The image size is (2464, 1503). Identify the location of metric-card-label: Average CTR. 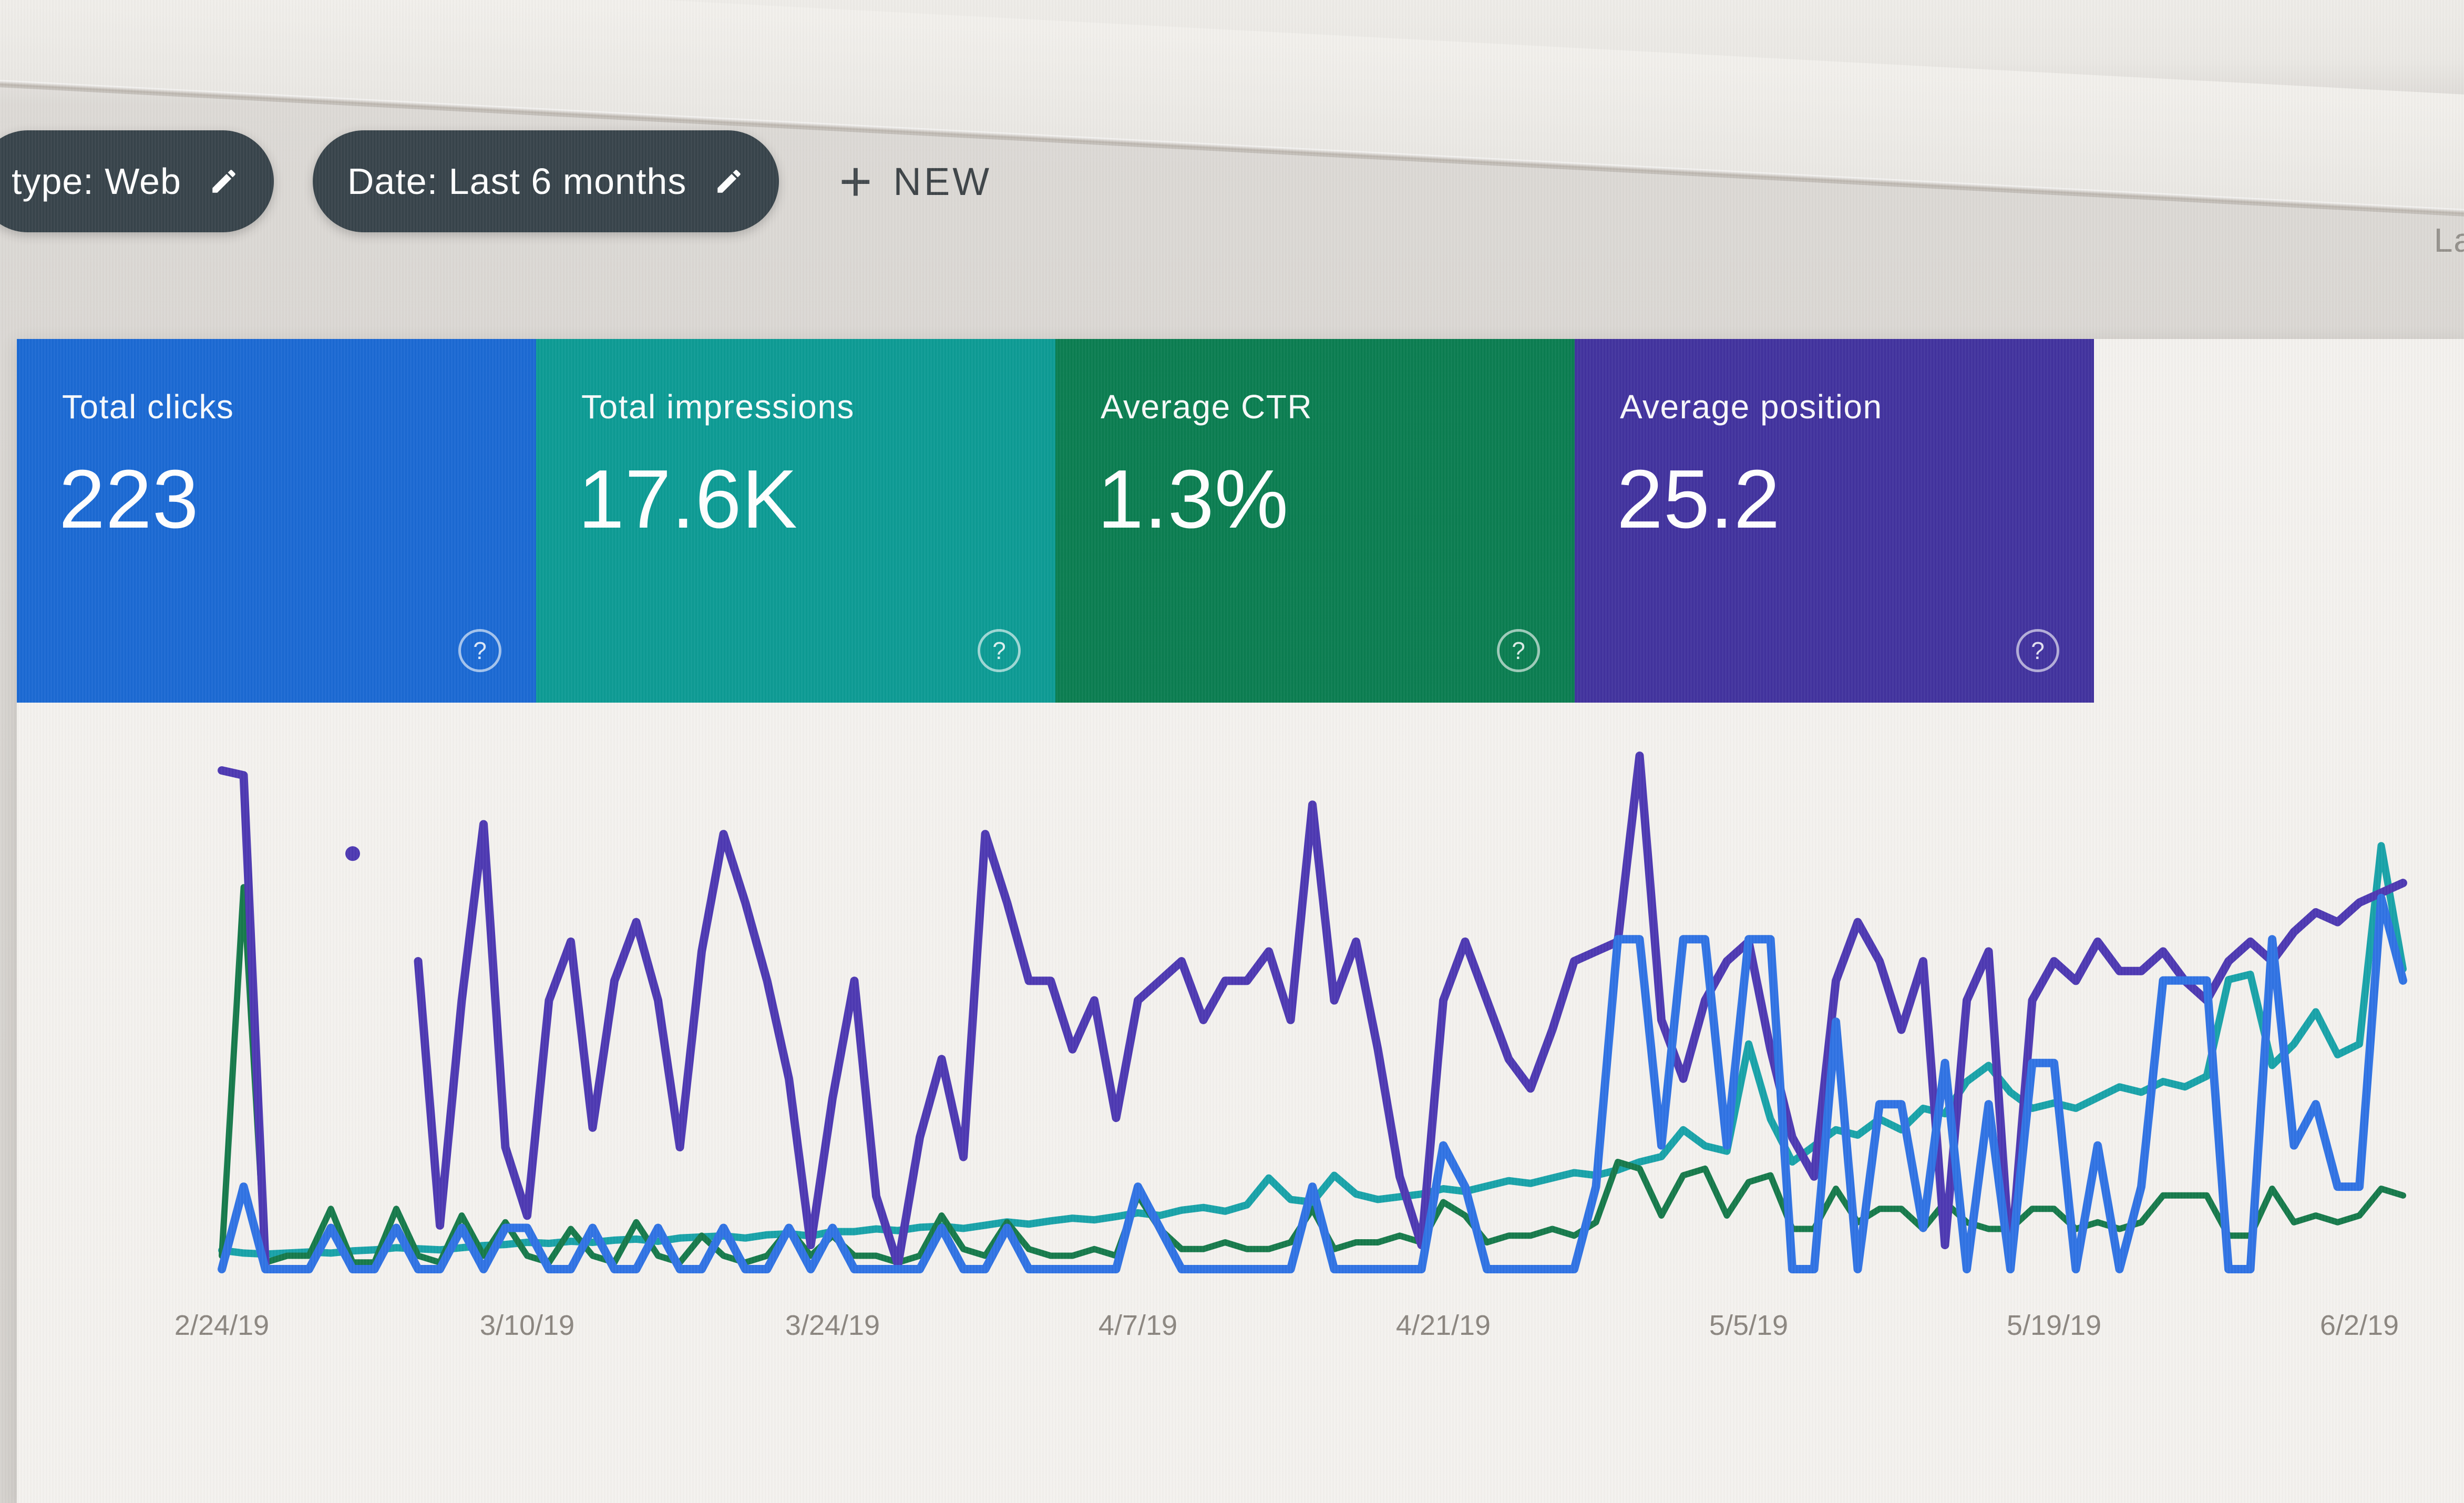
(1207, 407).